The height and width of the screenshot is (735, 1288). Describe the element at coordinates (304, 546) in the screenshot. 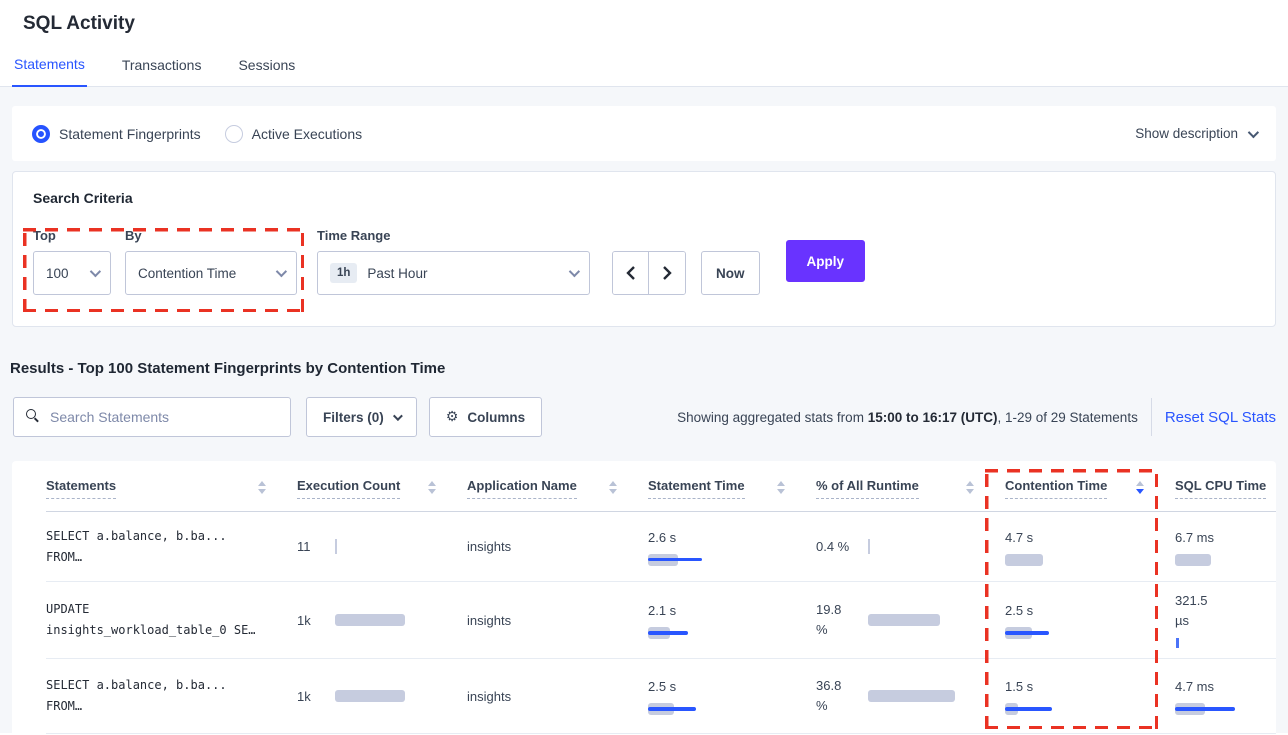

I see `execution-count-value: 11` at that location.